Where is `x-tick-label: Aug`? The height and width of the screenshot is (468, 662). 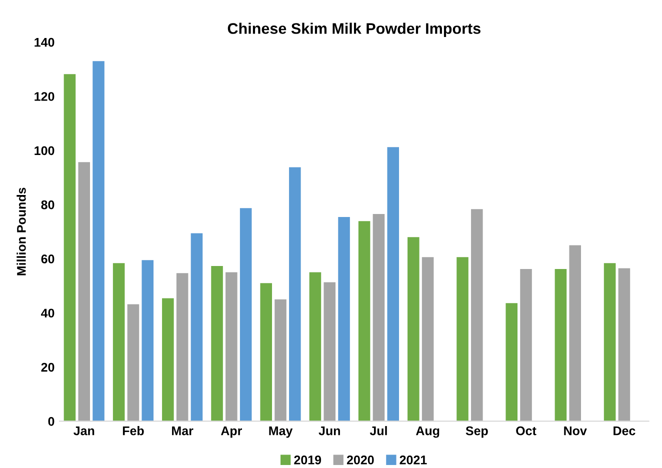
x-tick-label: Aug is located at coordinates (428, 432).